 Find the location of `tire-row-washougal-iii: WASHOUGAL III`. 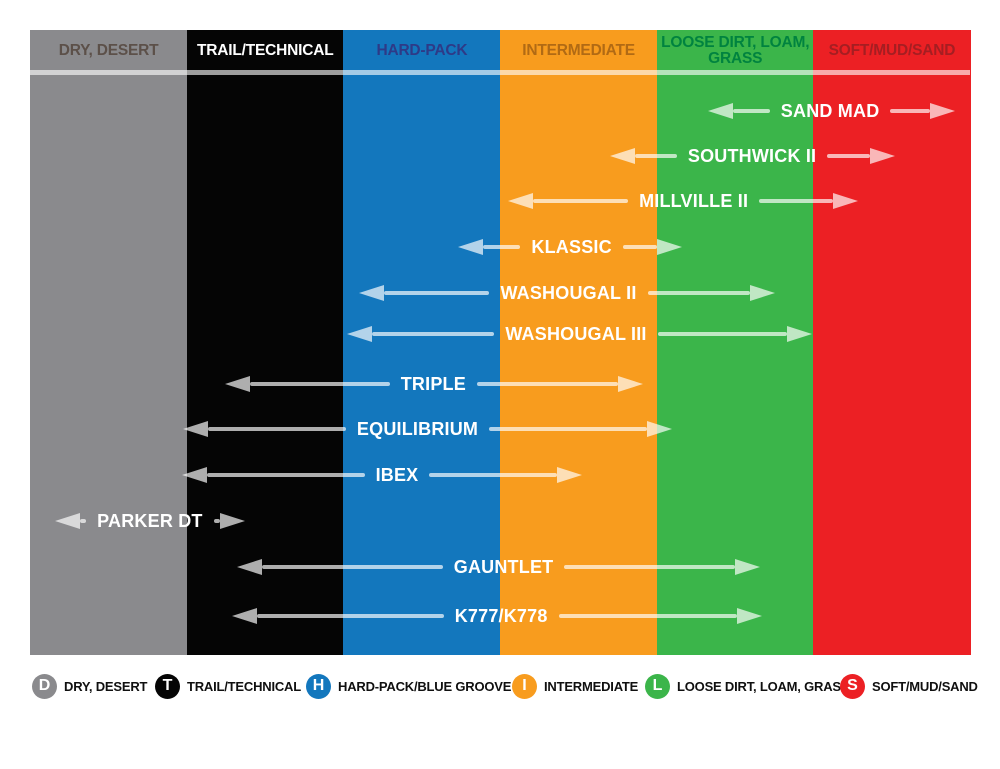

tire-row-washougal-iii: WASHOUGAL III is located at coordinates (579, 334).